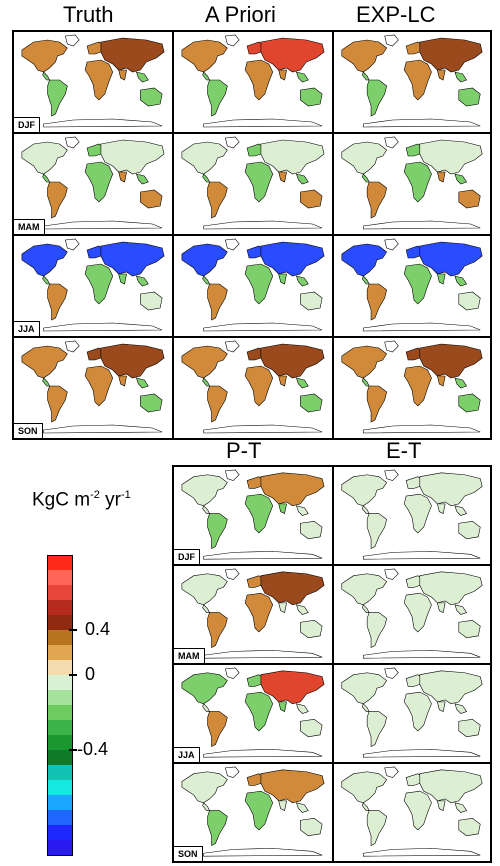 Image resolution: width=500 pixels, height=866 pixels. I want to click on season-label-son: SON, so click(188, 853).